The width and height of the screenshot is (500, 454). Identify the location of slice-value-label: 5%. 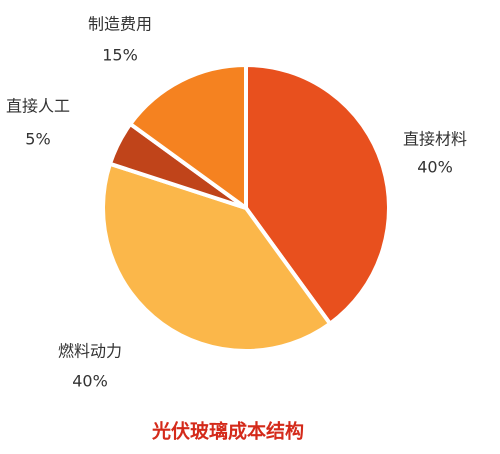
(37, 139).